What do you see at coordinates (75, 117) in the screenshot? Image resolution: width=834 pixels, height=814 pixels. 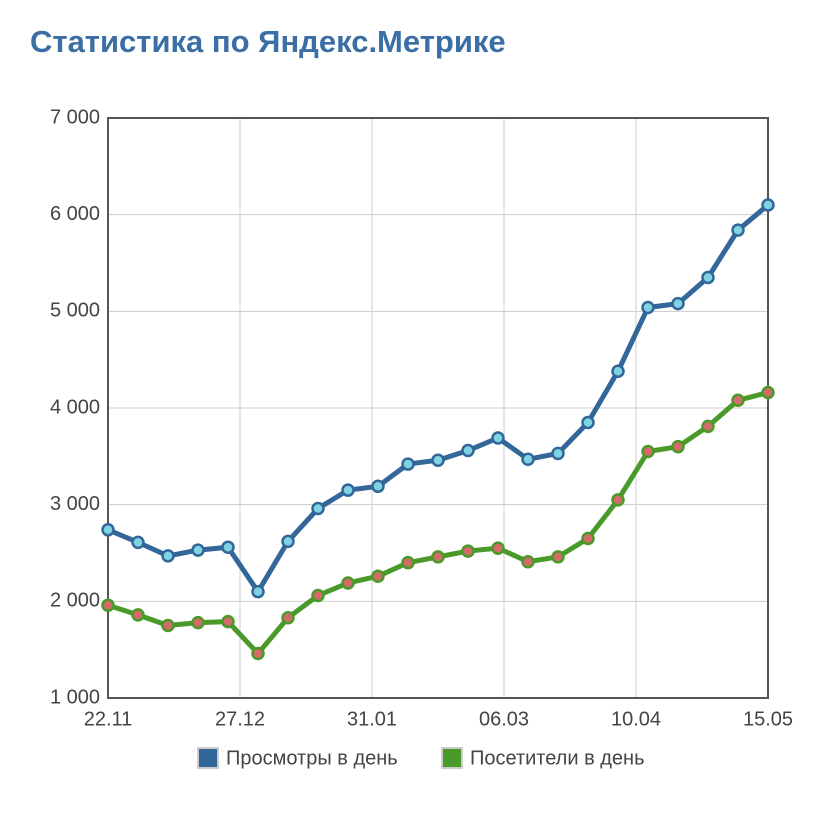 I see `y-tick-label: 7 000` at bounding box center [75, 117].